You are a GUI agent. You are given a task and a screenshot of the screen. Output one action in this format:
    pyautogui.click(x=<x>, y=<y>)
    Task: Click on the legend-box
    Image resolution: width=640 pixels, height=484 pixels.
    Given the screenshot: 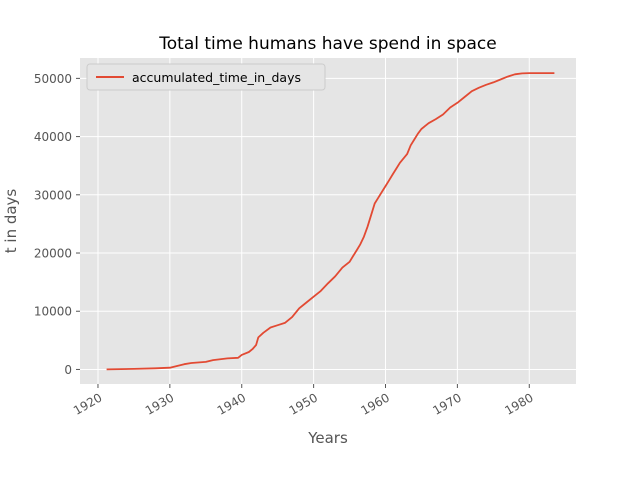 What is the action you would take?
    pyautogui.click(x=206, y=77)
    